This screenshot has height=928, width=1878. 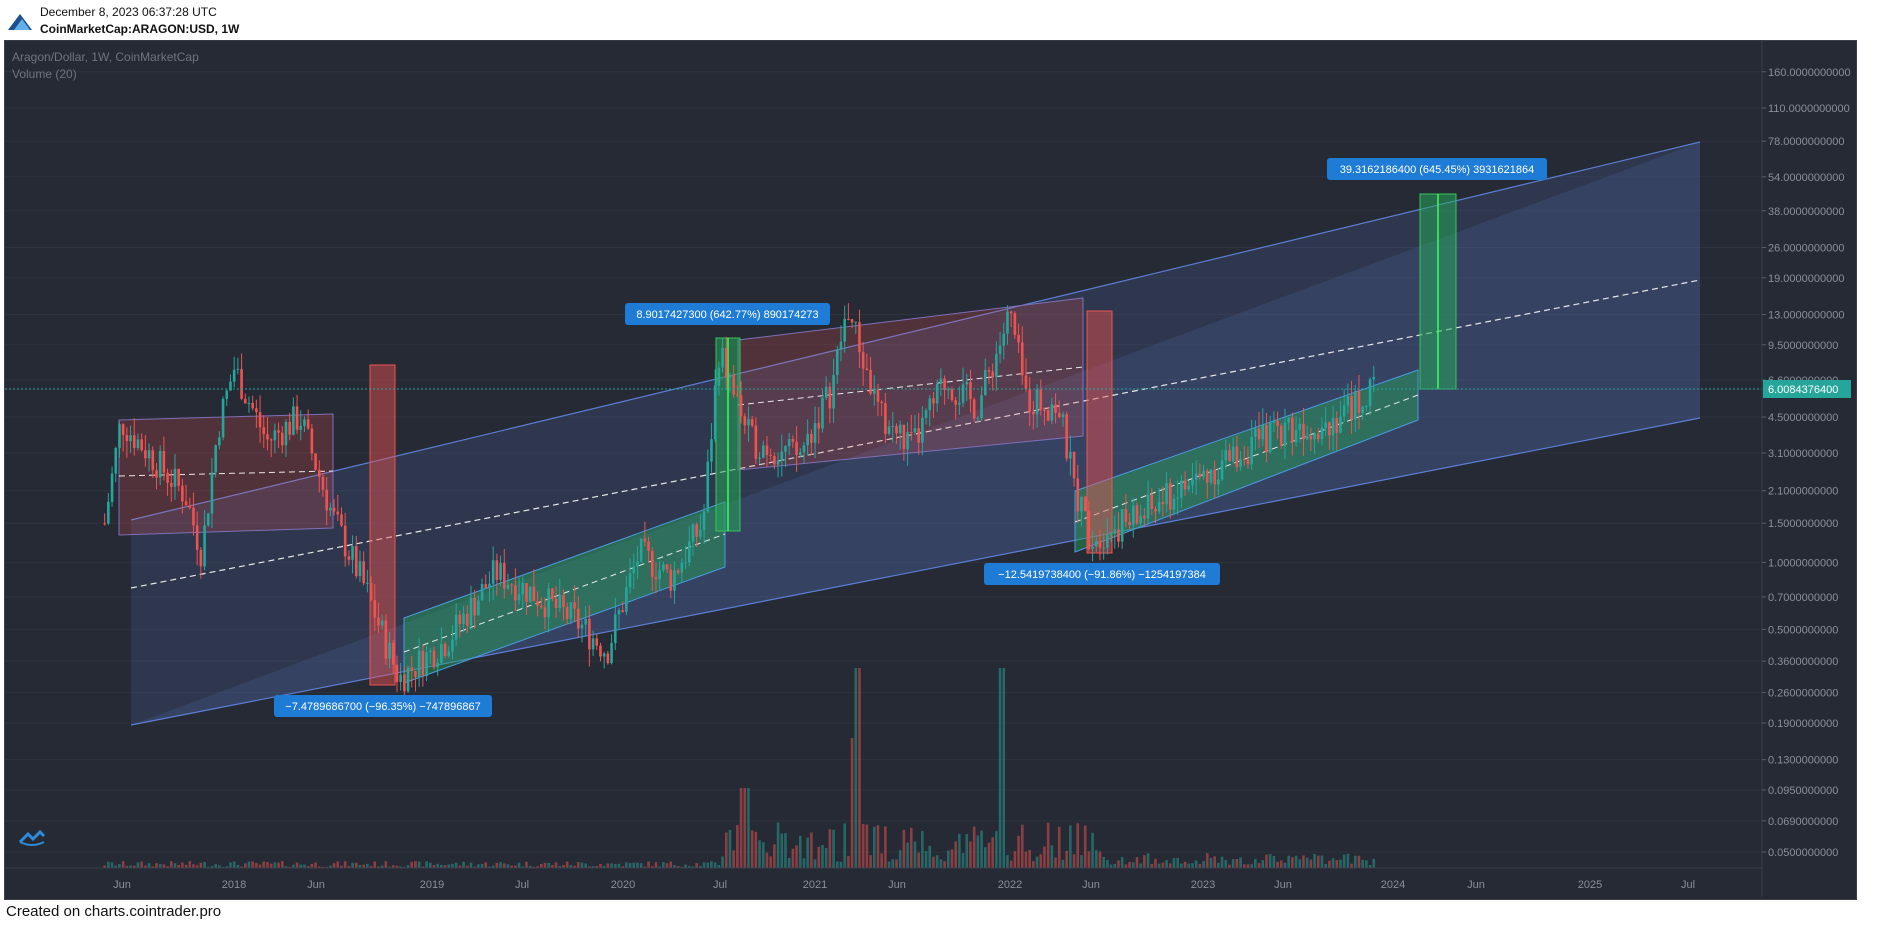 I want to click on measure-label: 8.9017427300 (642.77%) 890174273, so click(x=727, y=314).